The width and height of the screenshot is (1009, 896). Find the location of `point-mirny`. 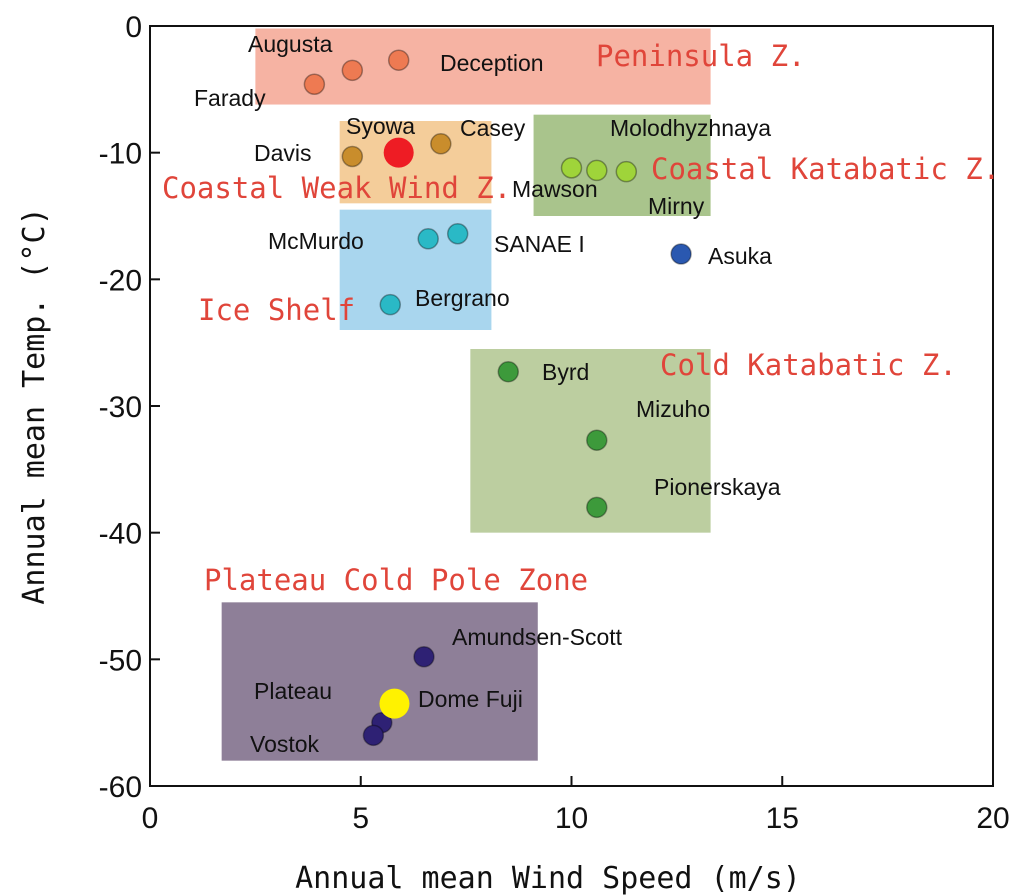

point-mirny is located at coordinates (626, 171).